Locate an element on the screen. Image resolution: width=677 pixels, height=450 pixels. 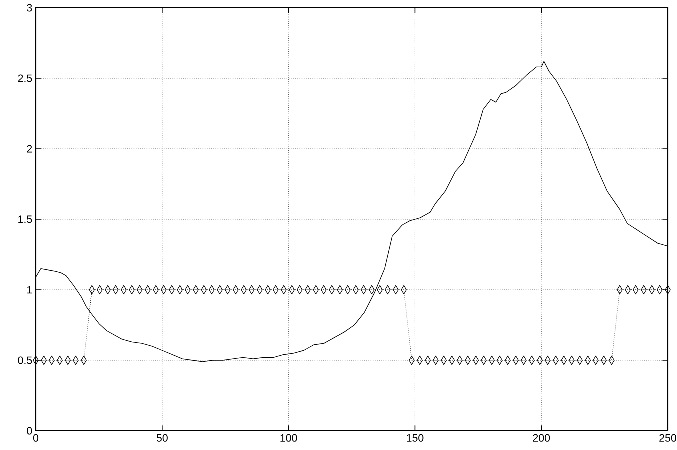
x-tick-label: 100 is located at coordinates (289, 438).